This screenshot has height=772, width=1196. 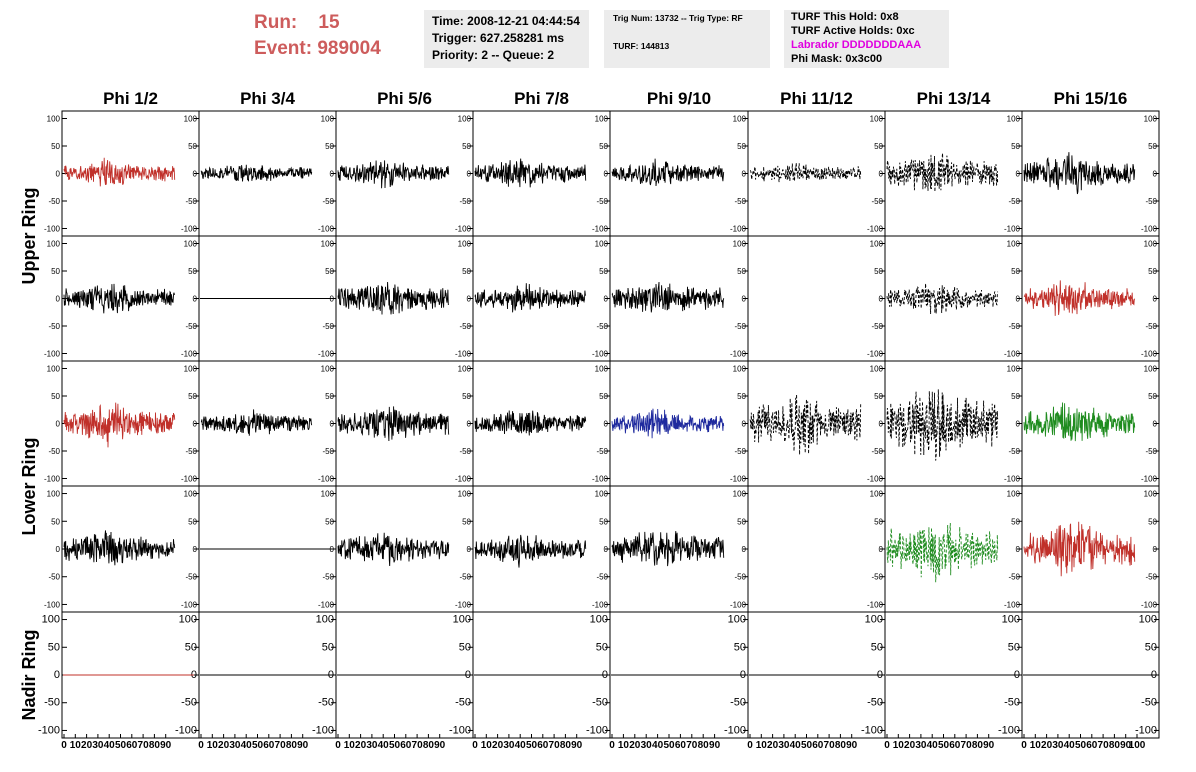 What do you see at coordinates (329, 22) in the screenshot?
I see `run-value: 15` at bounding box center [329, 22].